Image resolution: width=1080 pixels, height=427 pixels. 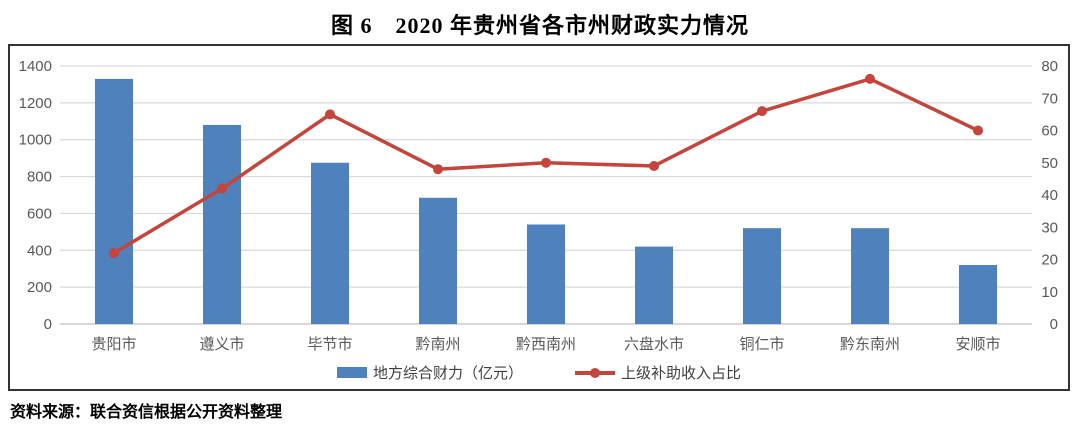 I want to click on left-axis-tick-label: 0, so click(x=48, y=324).